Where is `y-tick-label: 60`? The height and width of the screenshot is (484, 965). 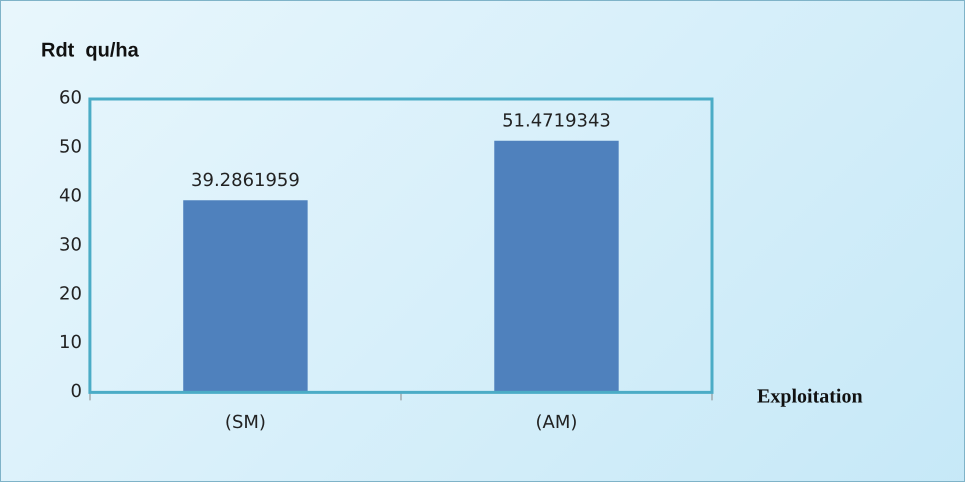 y-tick-label: 60 is located at coordinates (70, 98).